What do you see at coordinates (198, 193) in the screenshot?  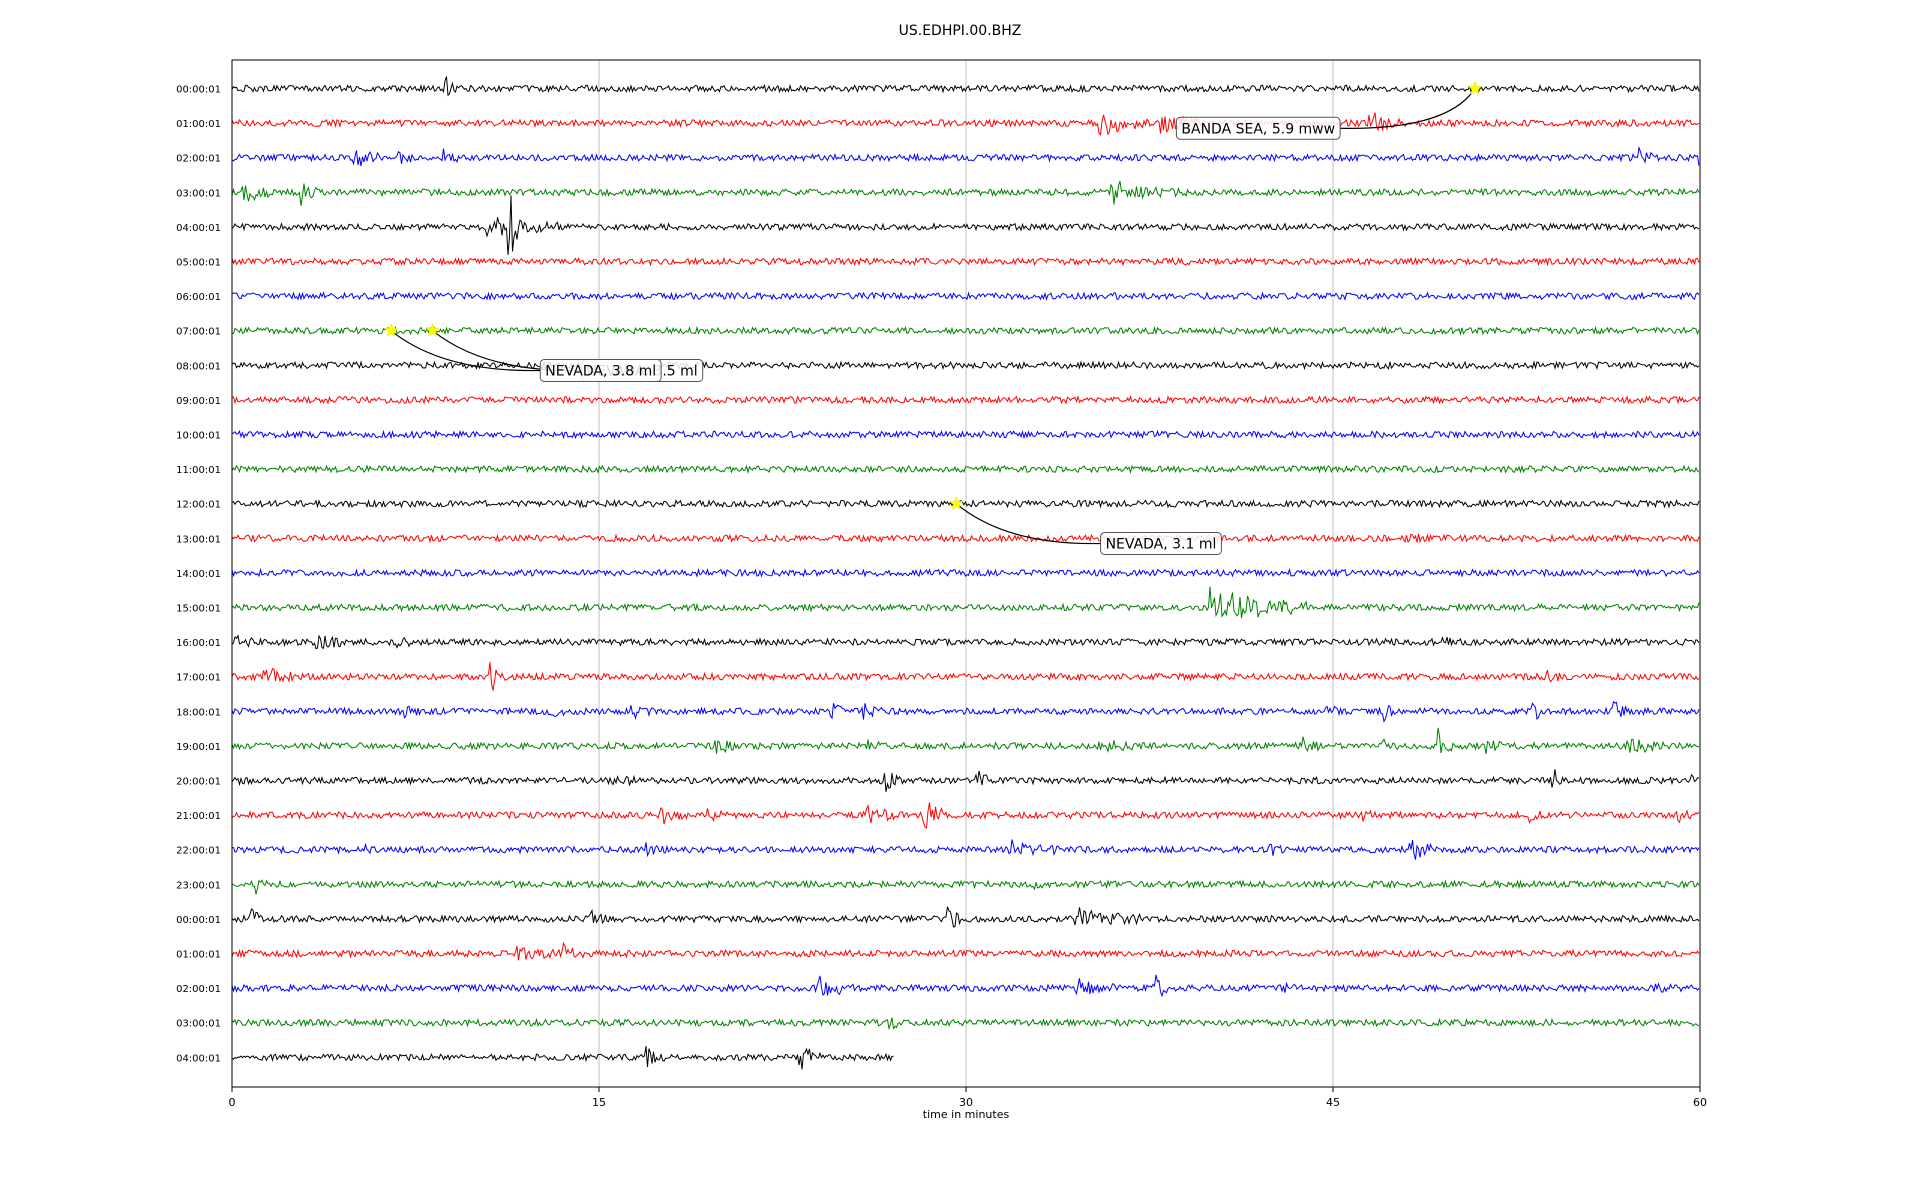 I see `row-label-3: 03:00:01` at bounding box center [198, 193].